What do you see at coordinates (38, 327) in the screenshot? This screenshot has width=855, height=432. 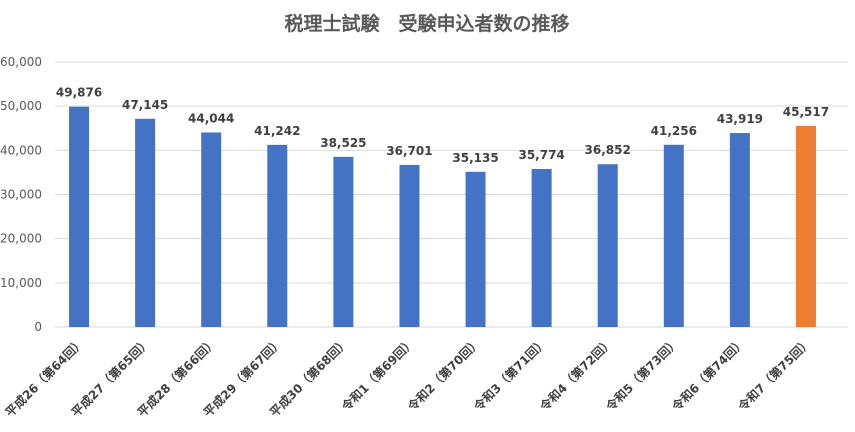 I see `y-tick-label: 0` at bounding box center [38, 327].